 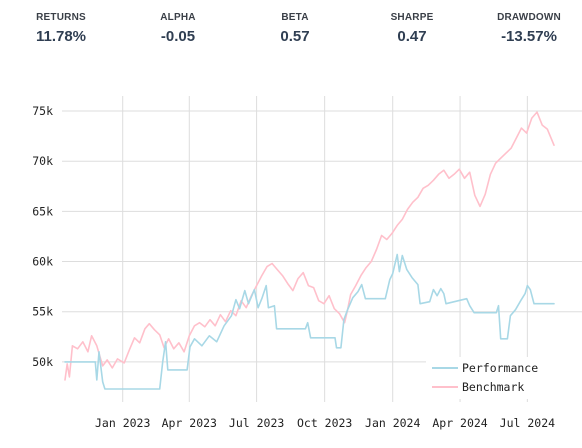 I want to click on legend: Performance Benchmark, so click(x=504, y=378).